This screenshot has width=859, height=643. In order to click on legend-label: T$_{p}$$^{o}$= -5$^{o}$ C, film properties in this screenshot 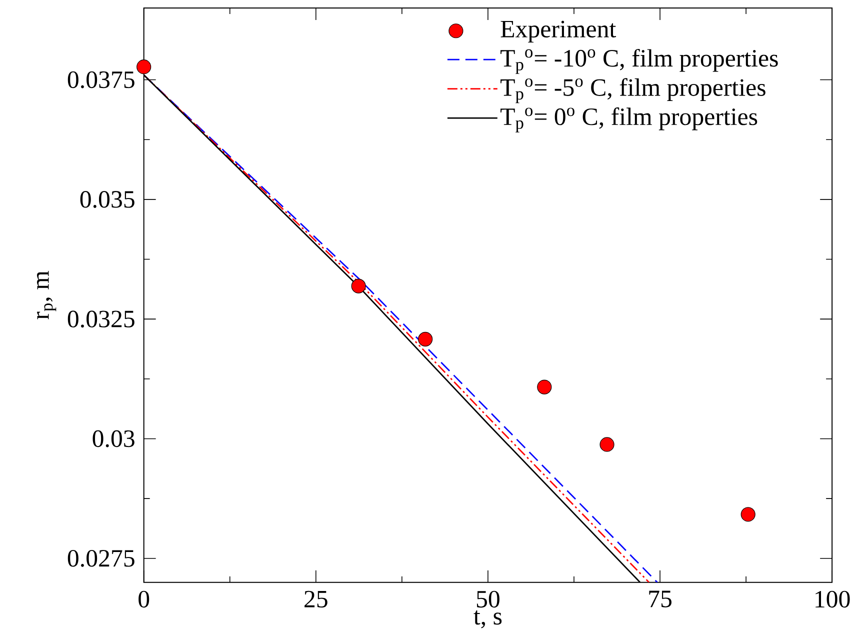, I will do `click(633, 90)`.